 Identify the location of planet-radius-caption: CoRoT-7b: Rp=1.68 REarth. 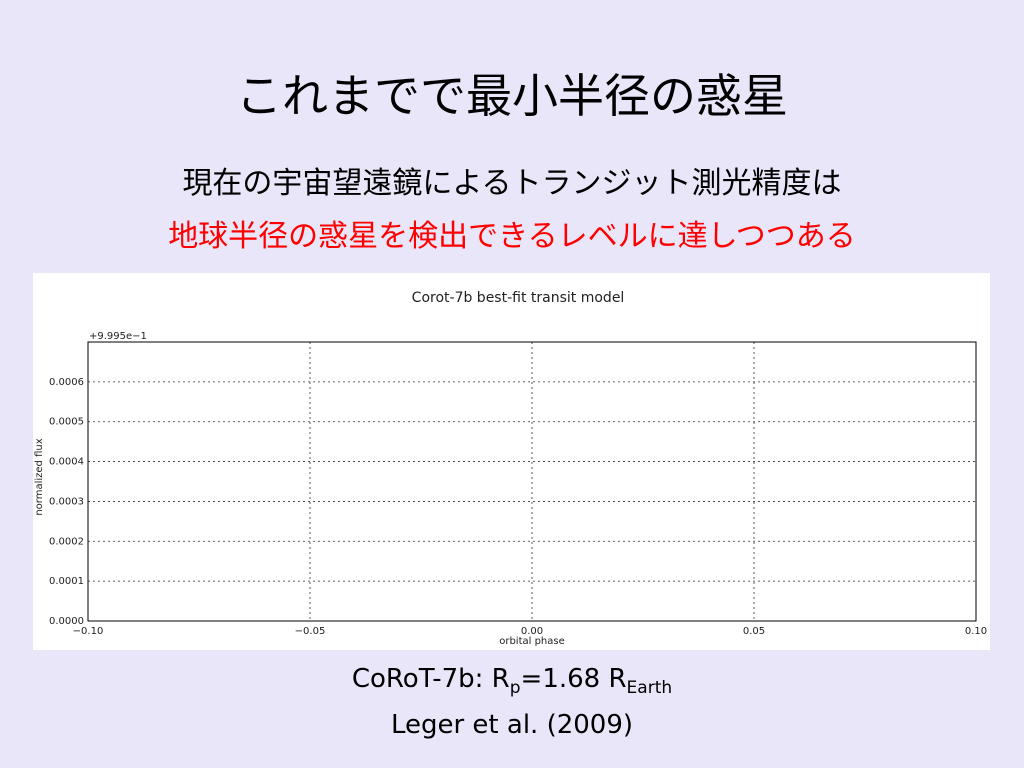
(512, 681).